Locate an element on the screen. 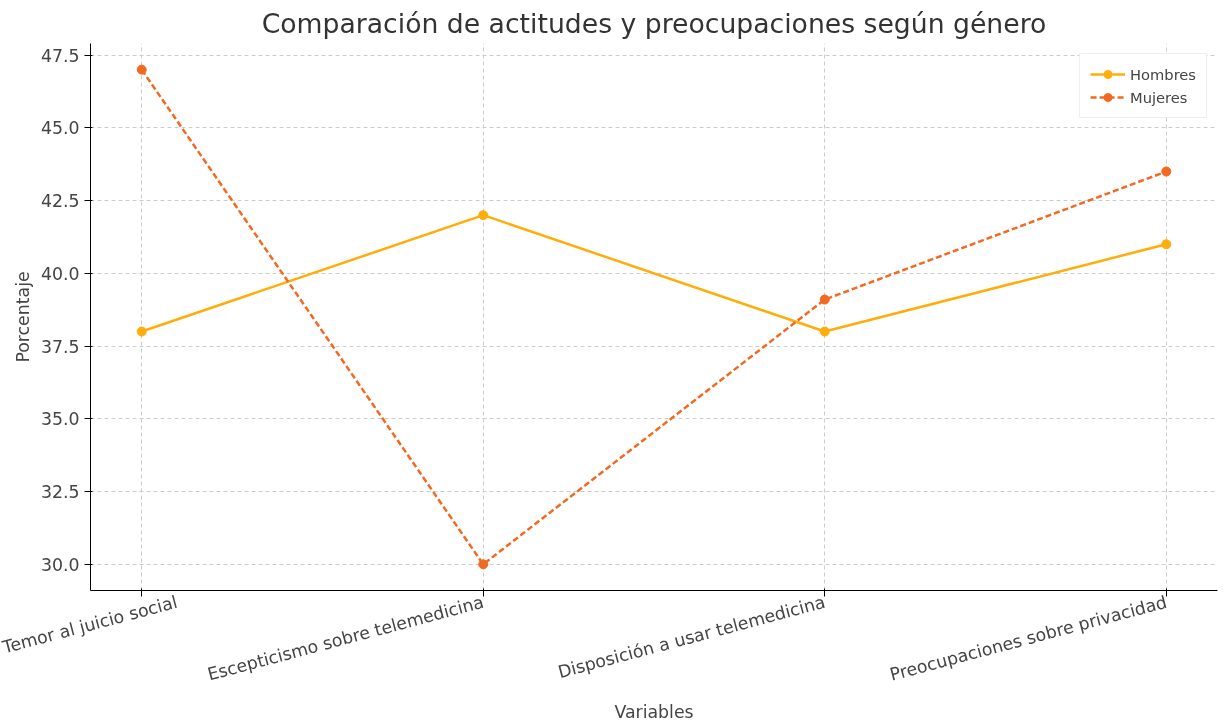  y-axis-title: Porcentaje is located at coordinates (22, 317).